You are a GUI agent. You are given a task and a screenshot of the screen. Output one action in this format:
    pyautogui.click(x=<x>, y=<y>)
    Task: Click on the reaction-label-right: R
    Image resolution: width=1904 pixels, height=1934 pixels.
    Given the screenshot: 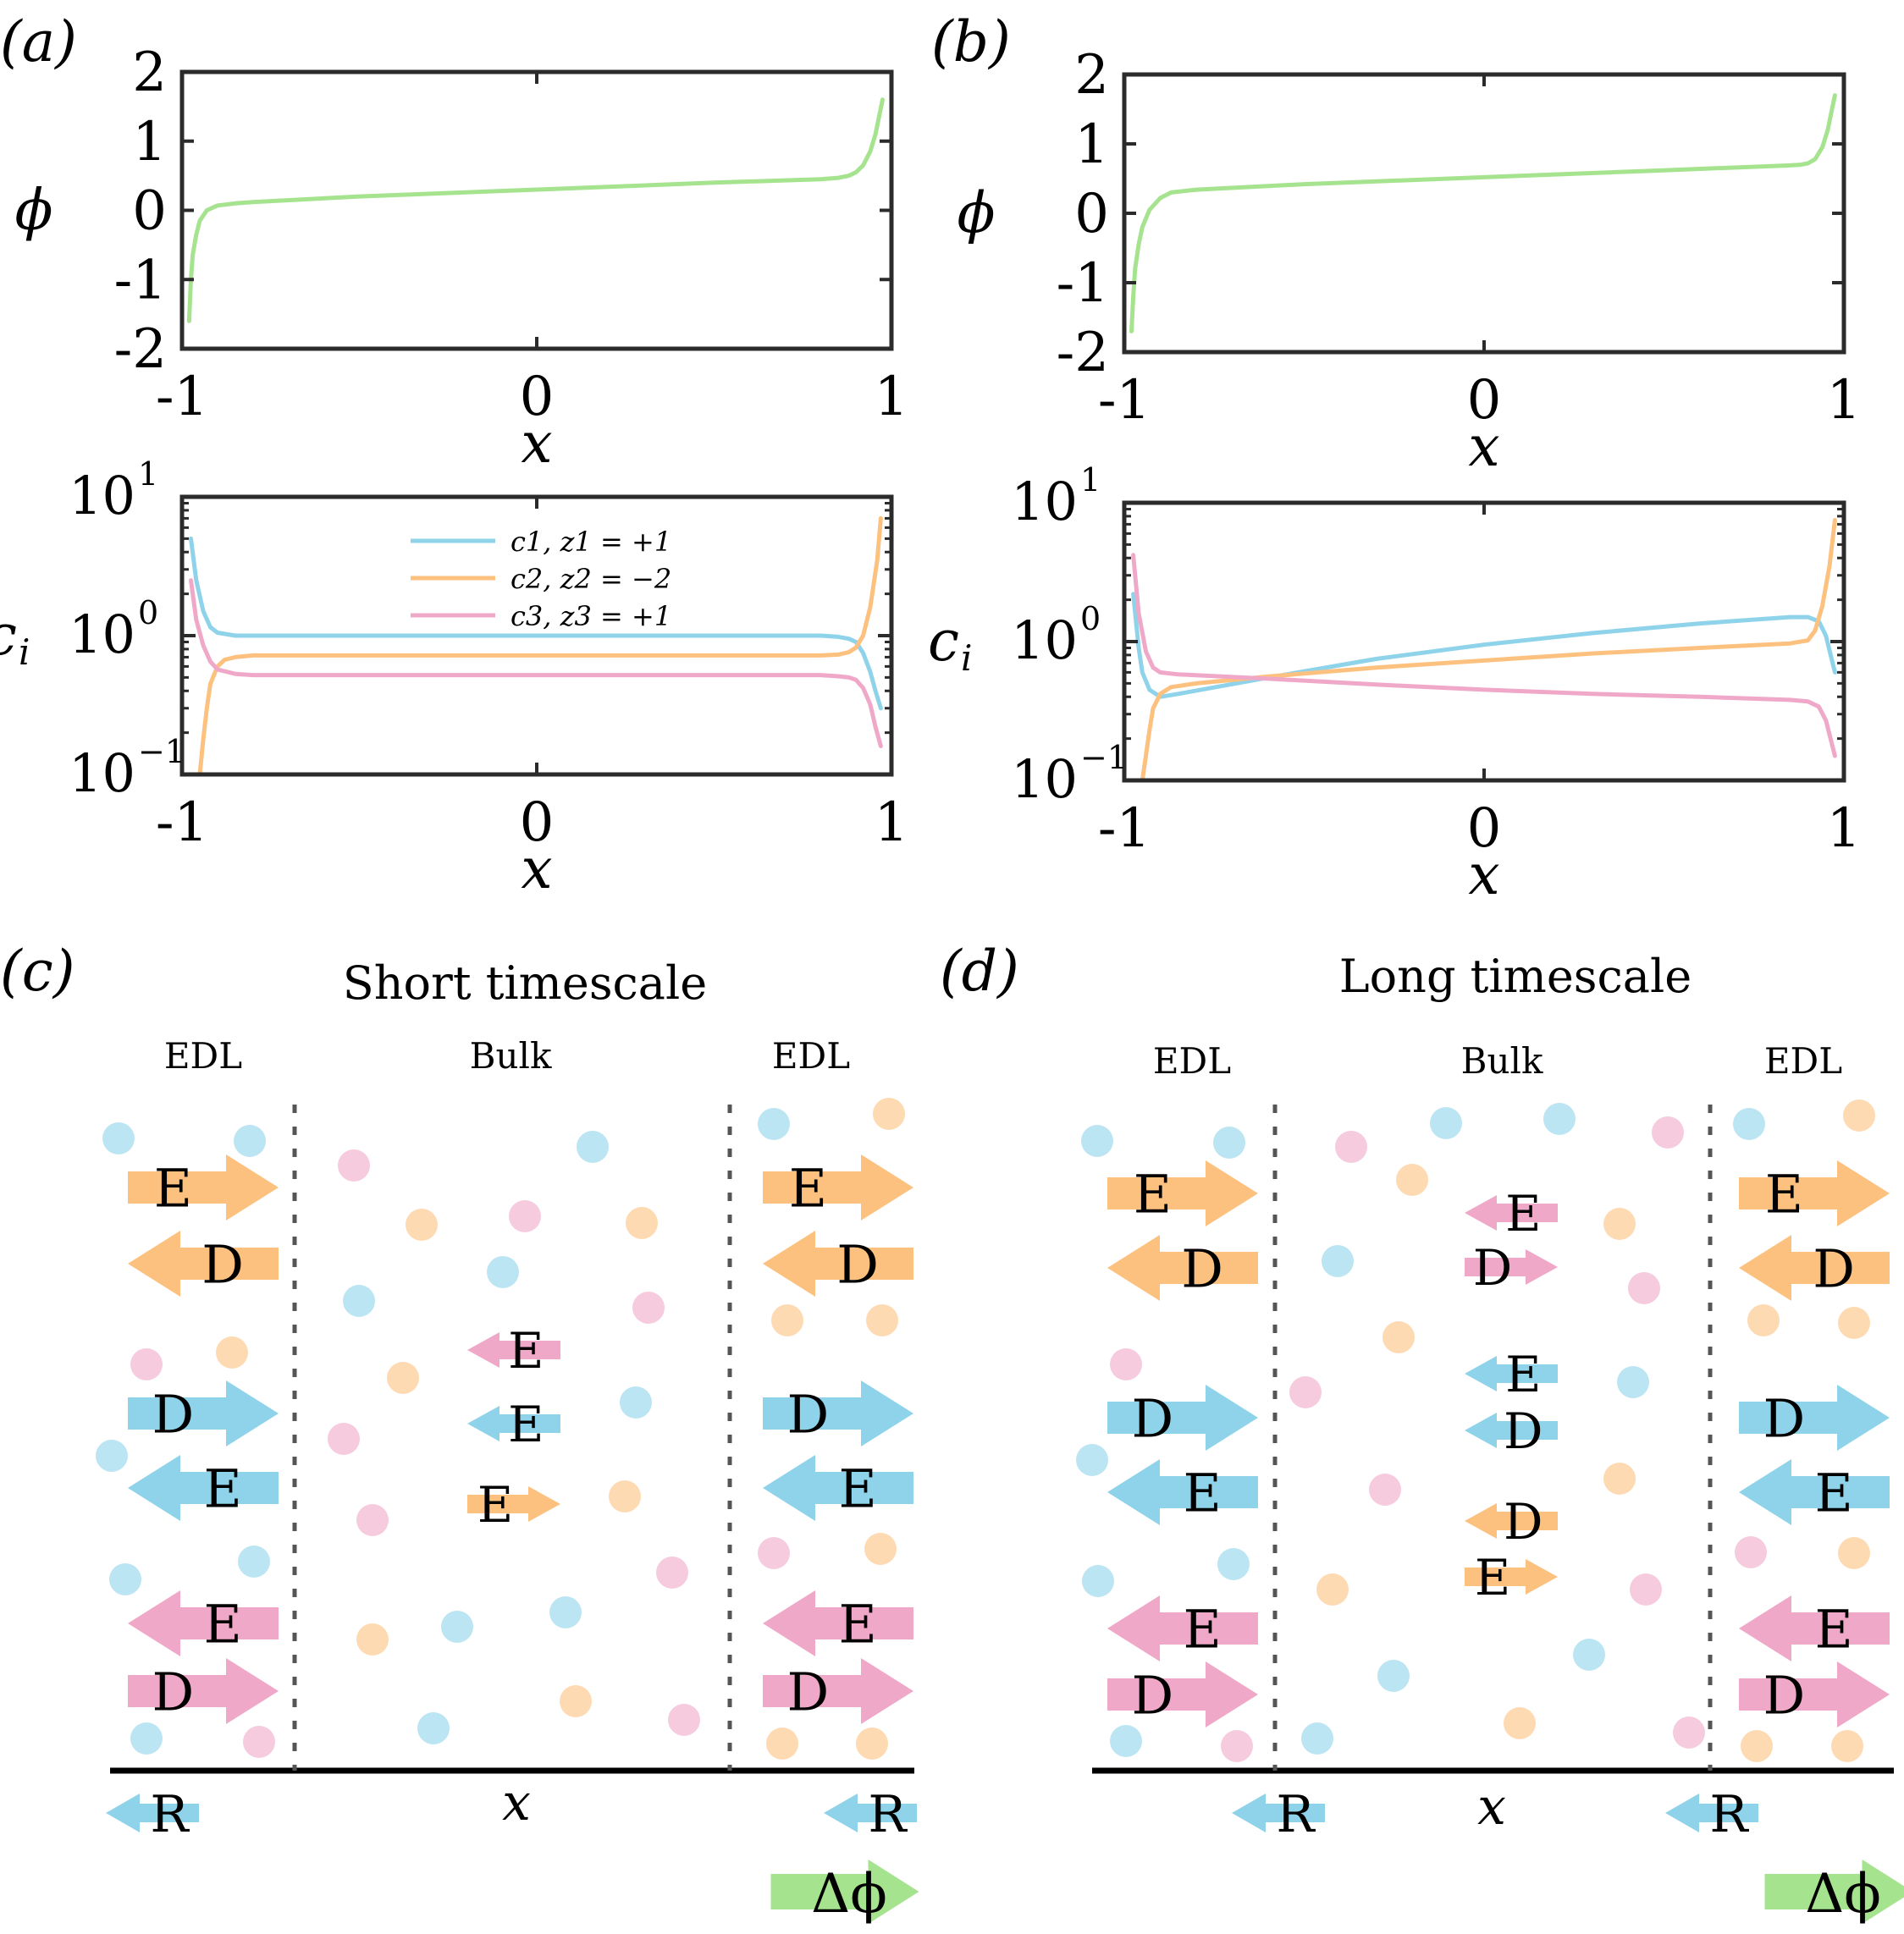 What is the action you would take?
    pyautogui.click(x=1729, y=1814)
    